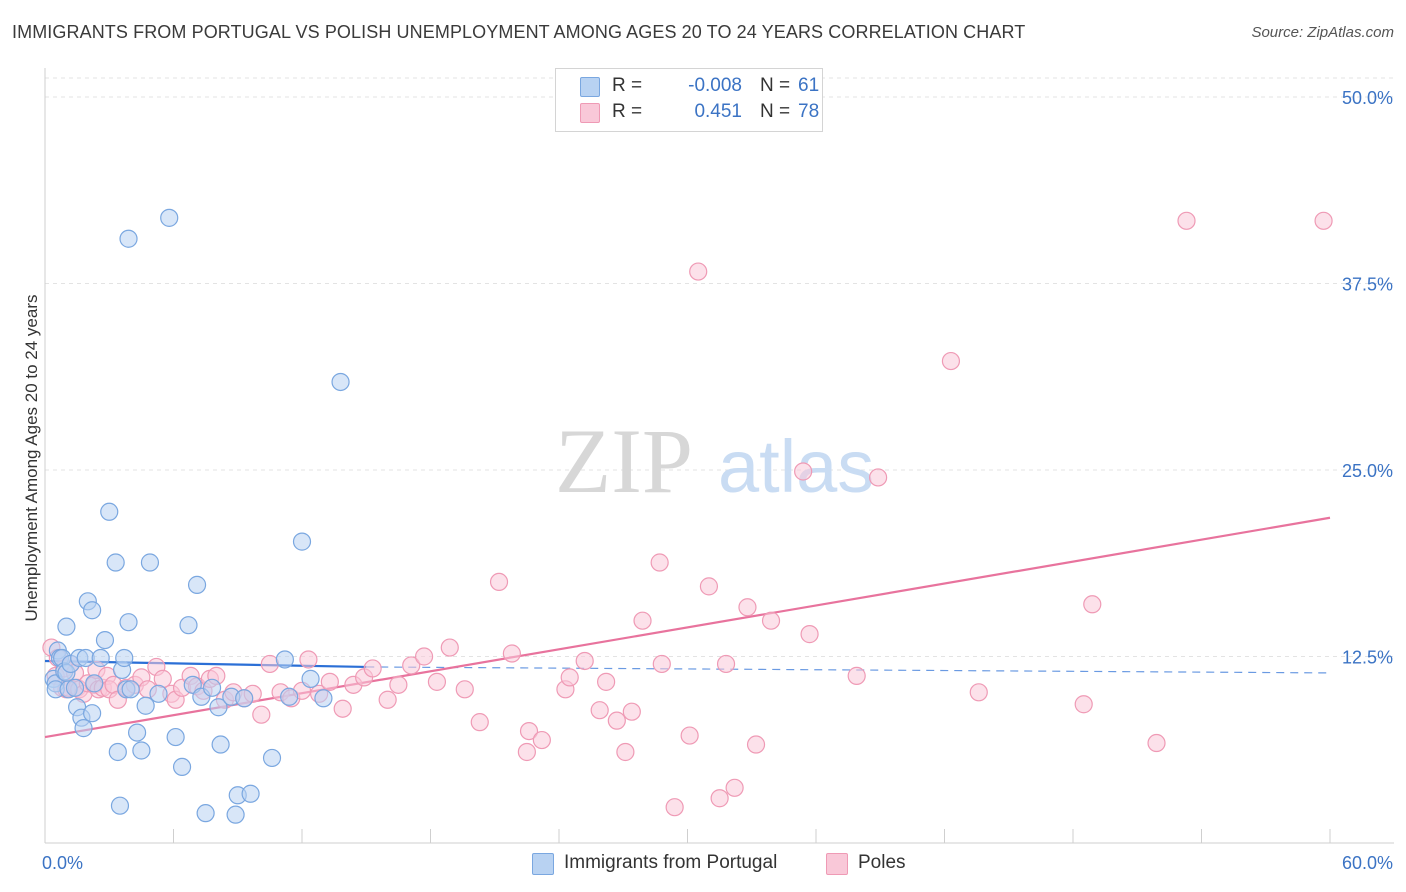 The width and height of the screenshot is (1406, 892). What do you see at coordinates (775, 111) in the screenshot?
I see `legend-n-label: N =` at bounding box center [775, 111].